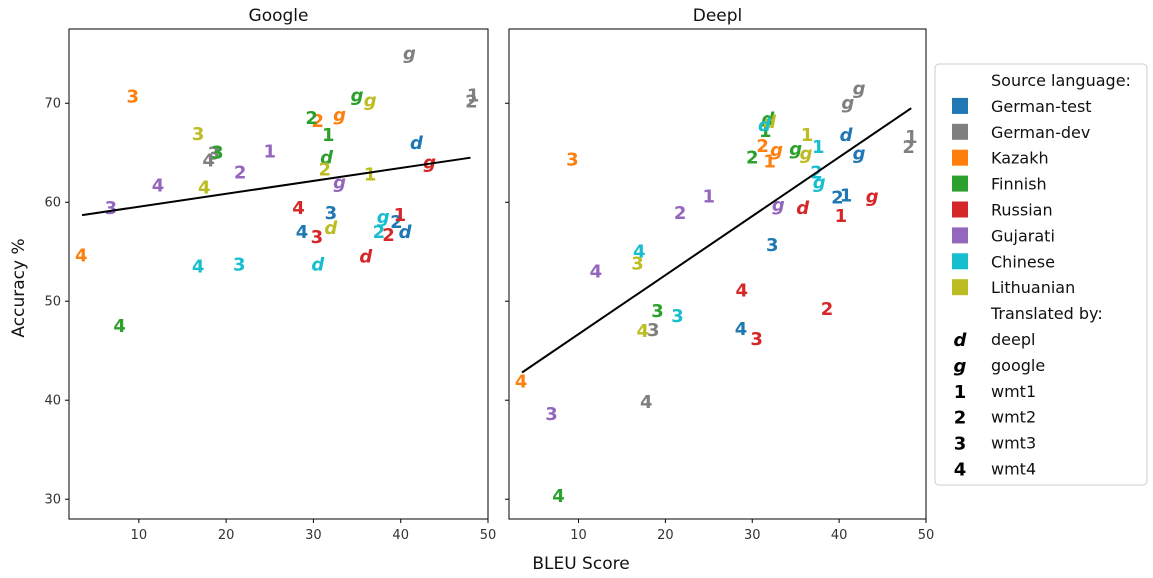  Describe the element at coordinates (807, 135) in the screenshot. I see `data-point-lithuanian-1: 1` at that location.